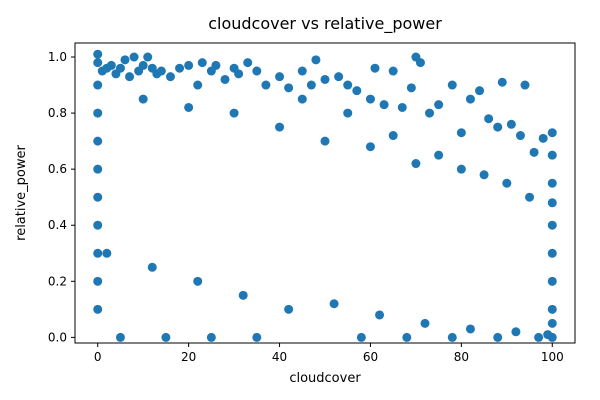 The height and width of the screenshot is (400, 600). Describe the element at coordinates (325, 24) in the screenshot. I see `chart-title: cloudcover vs relative_power` at that location.